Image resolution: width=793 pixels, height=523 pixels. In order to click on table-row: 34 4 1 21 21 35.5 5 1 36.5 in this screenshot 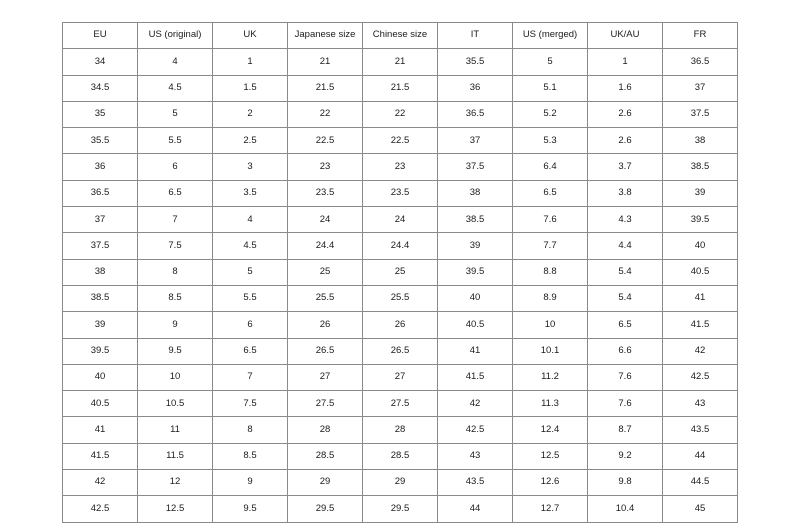, I will do `click(400, 62)`.